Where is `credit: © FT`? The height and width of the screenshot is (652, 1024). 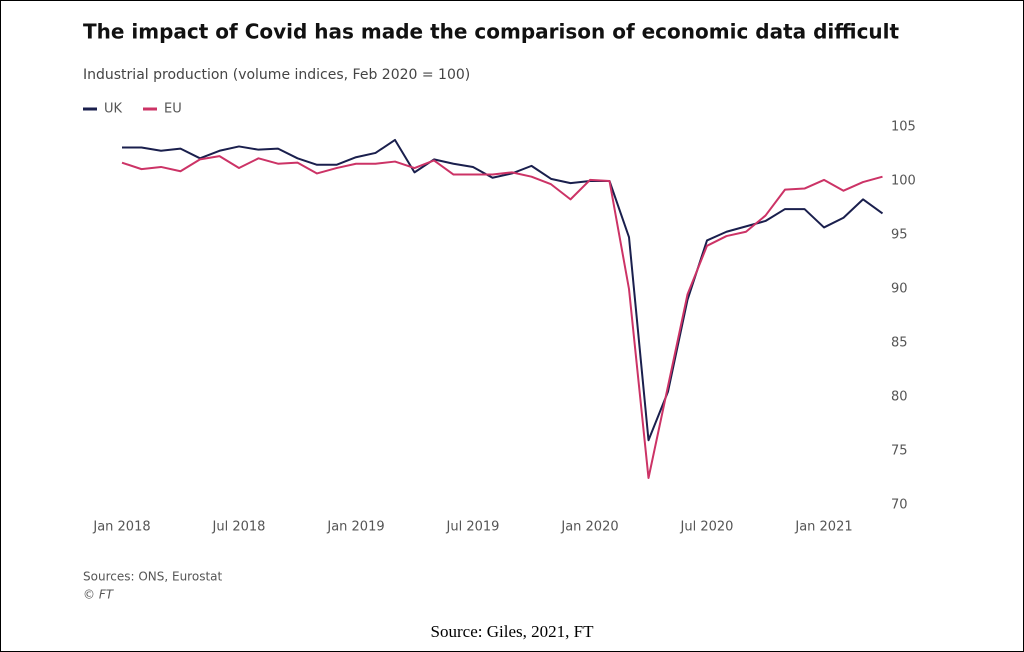 credit: © FT is located at coordinates (99, 595).